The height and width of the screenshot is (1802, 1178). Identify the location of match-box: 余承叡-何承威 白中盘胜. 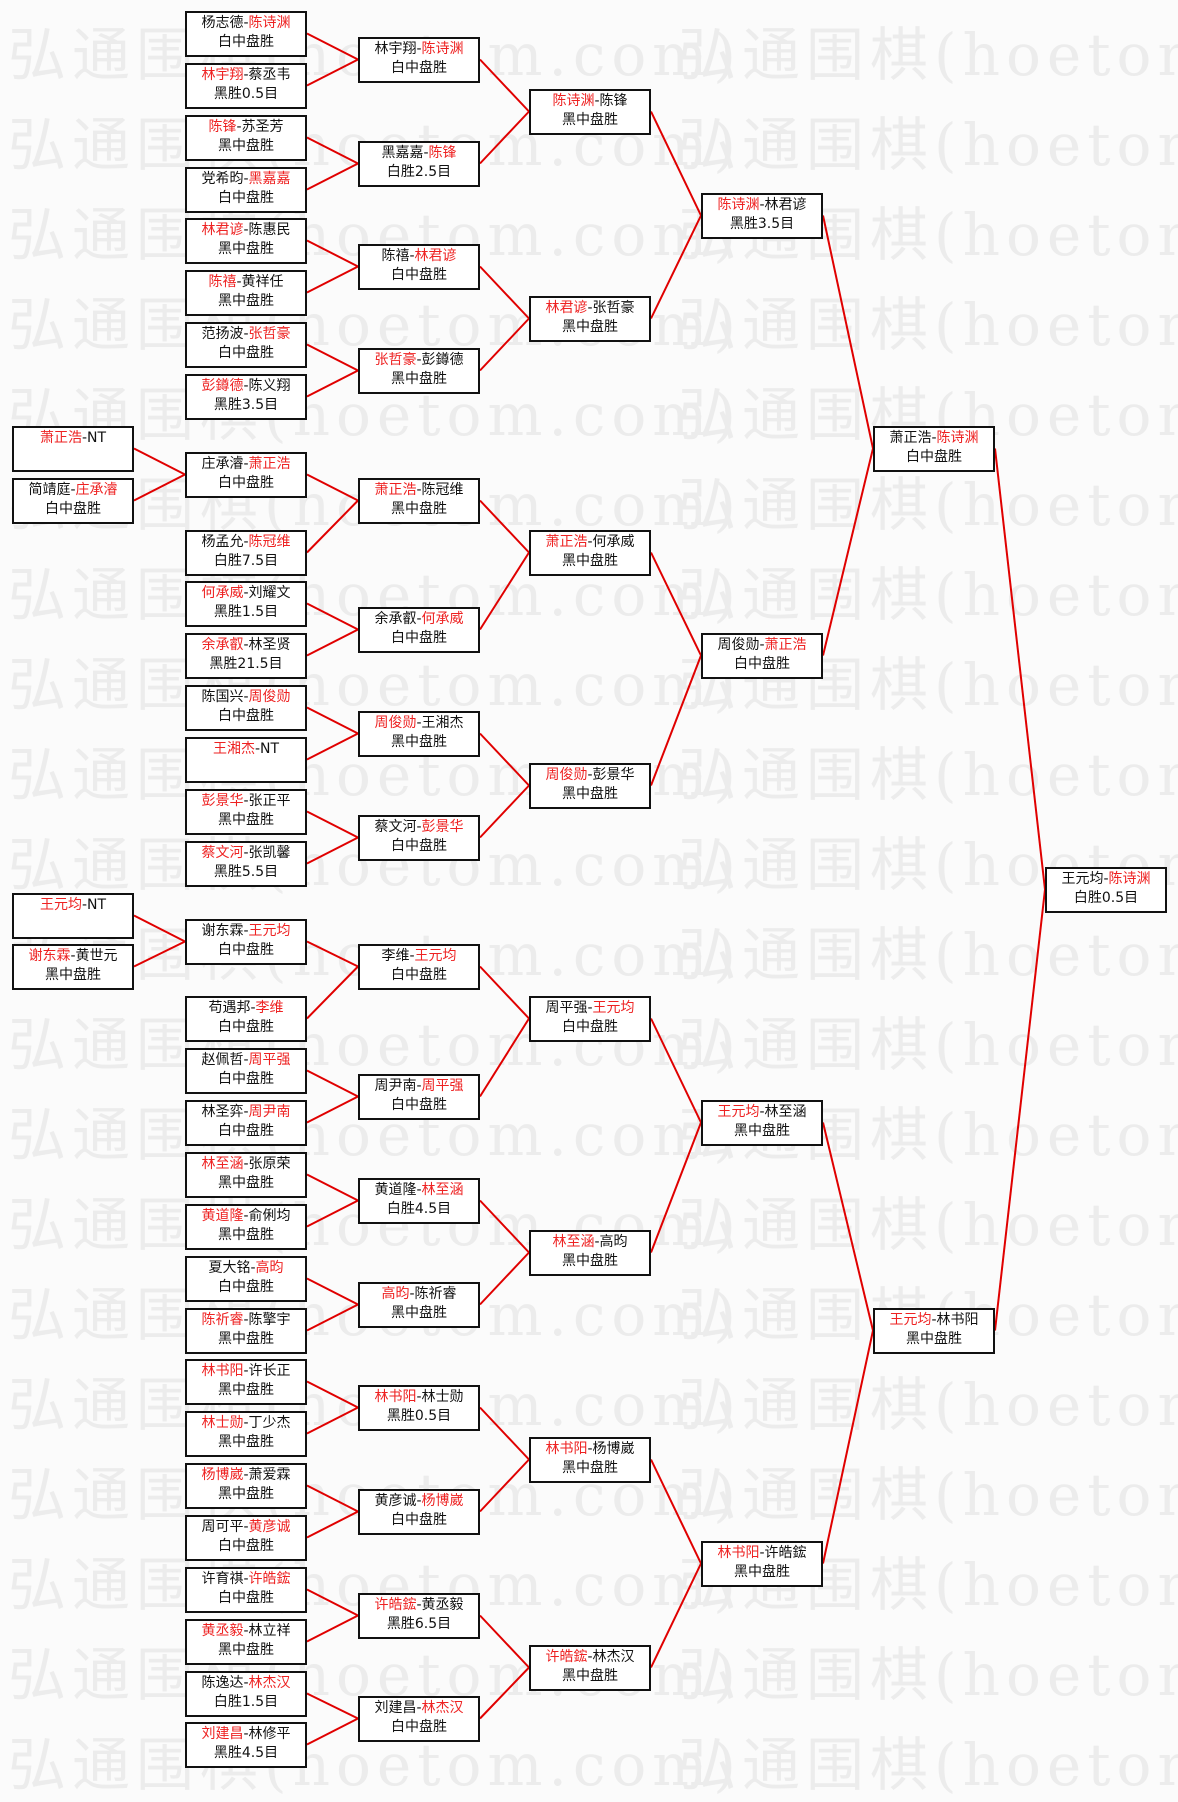
(419, 630).